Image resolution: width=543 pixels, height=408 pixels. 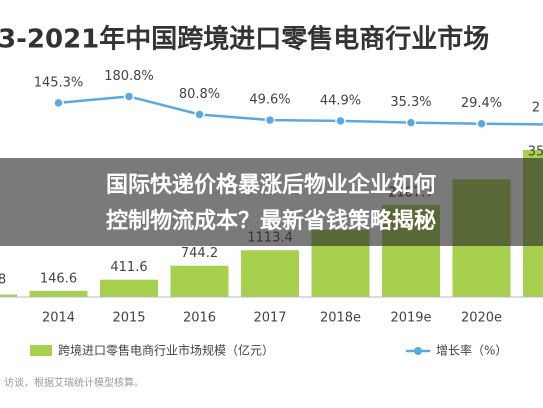 I want to click on value-label: 744.2, so click(x=199, y=253).